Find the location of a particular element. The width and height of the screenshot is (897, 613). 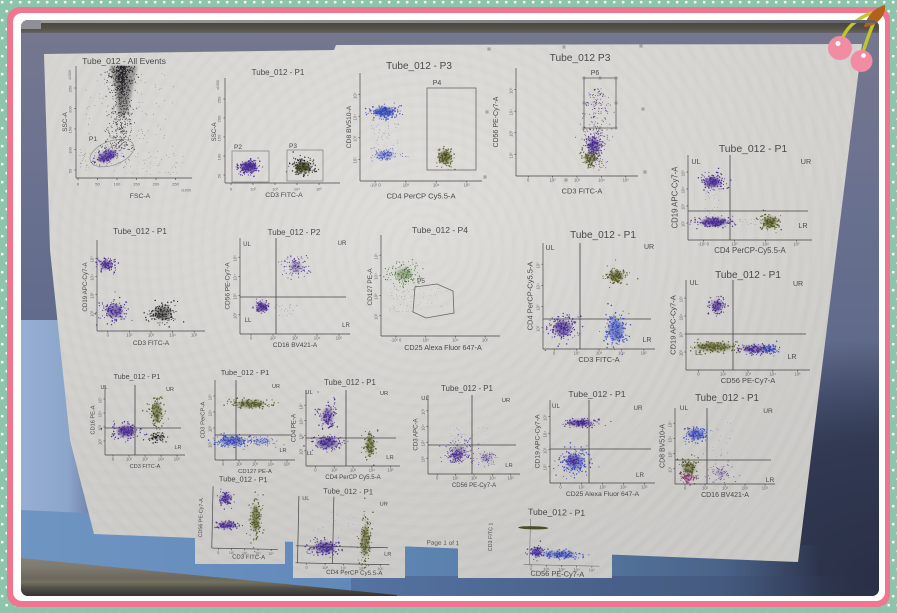

svg-text: CD16 BV421-A is located at coordinates (725, 495).